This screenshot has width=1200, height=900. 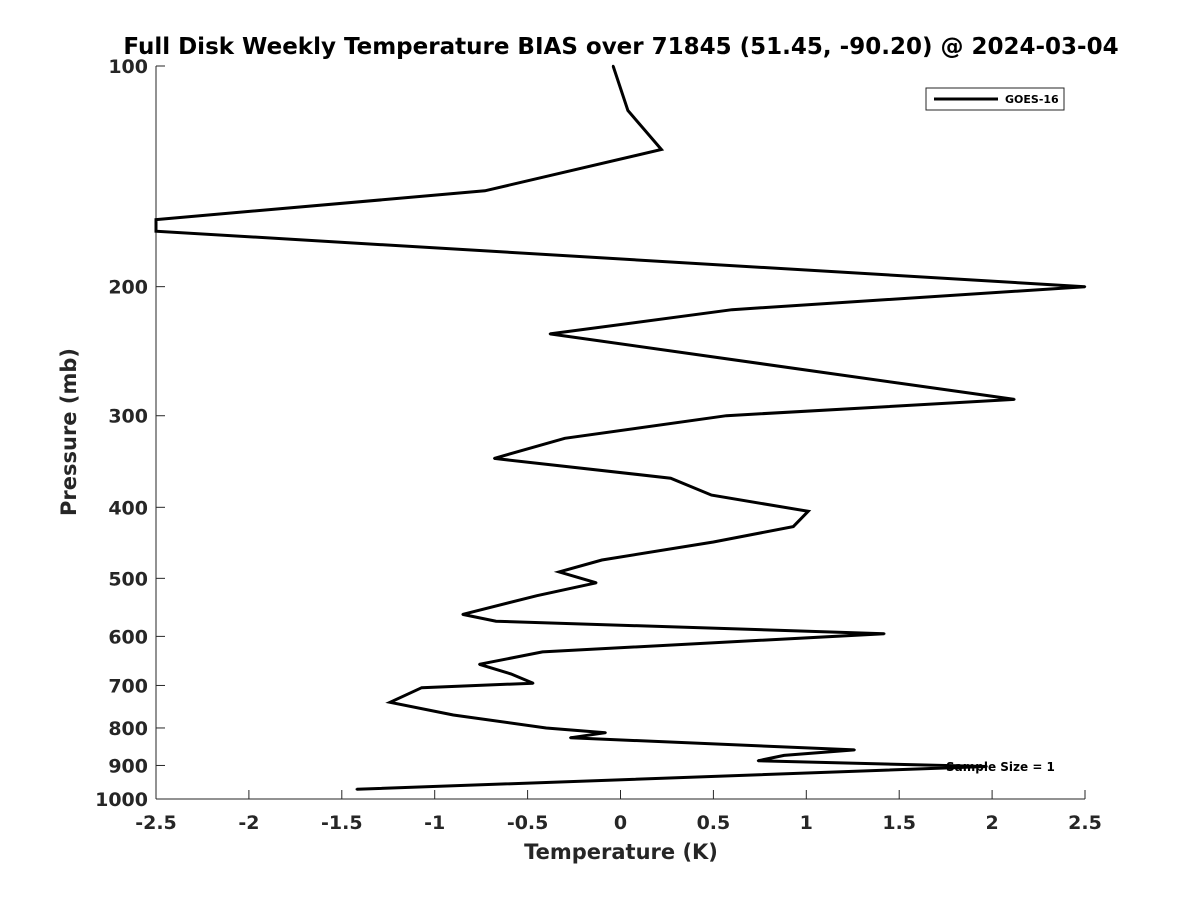 I want to click on x-tick-label: 2.5, so click(x=1085, y=823).